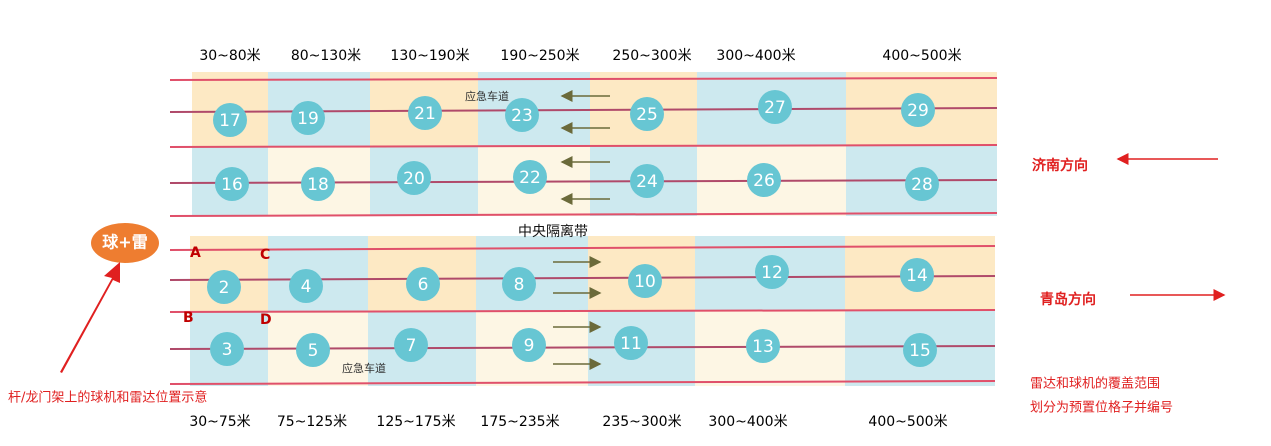 This screenshot has height=446, width=1271. Describe the element at coordinates (415, 422) in the screenshot. I see `range-label: 125~175米` at that location.